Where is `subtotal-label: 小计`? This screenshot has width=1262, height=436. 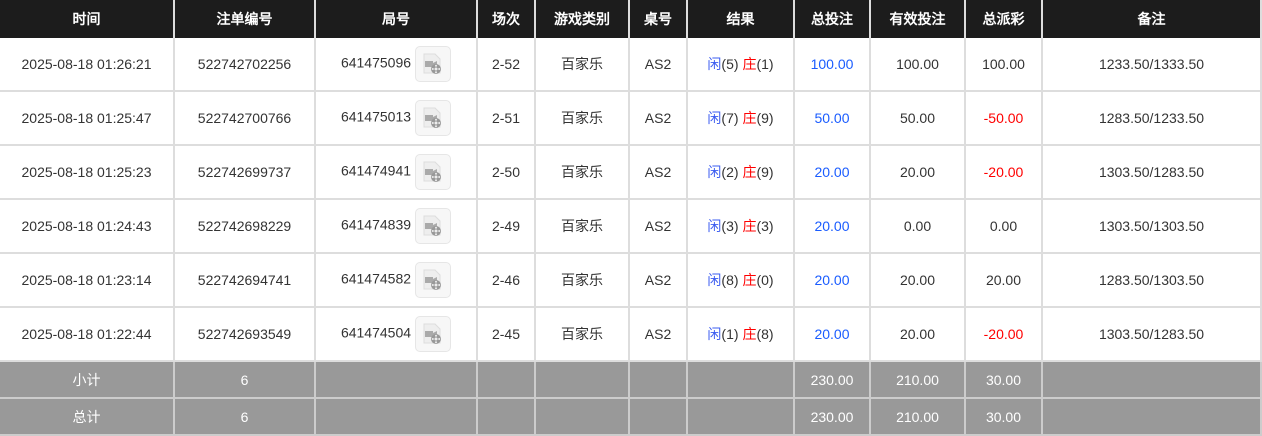
subtotal-label: 小计 is located at coordinates (87, 380).